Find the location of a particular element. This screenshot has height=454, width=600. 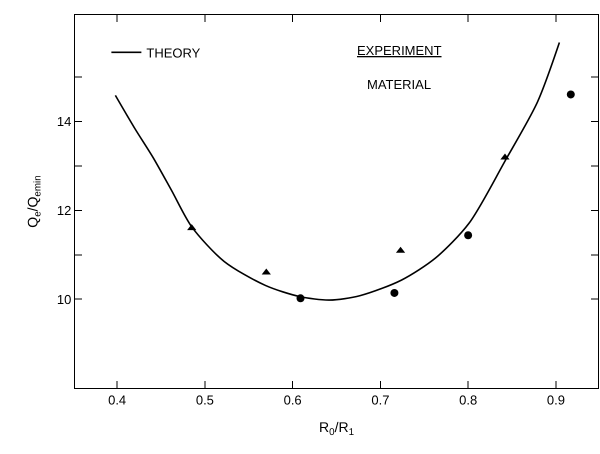

x-tick-label: 0.4 is located at coordinates (117, 400).